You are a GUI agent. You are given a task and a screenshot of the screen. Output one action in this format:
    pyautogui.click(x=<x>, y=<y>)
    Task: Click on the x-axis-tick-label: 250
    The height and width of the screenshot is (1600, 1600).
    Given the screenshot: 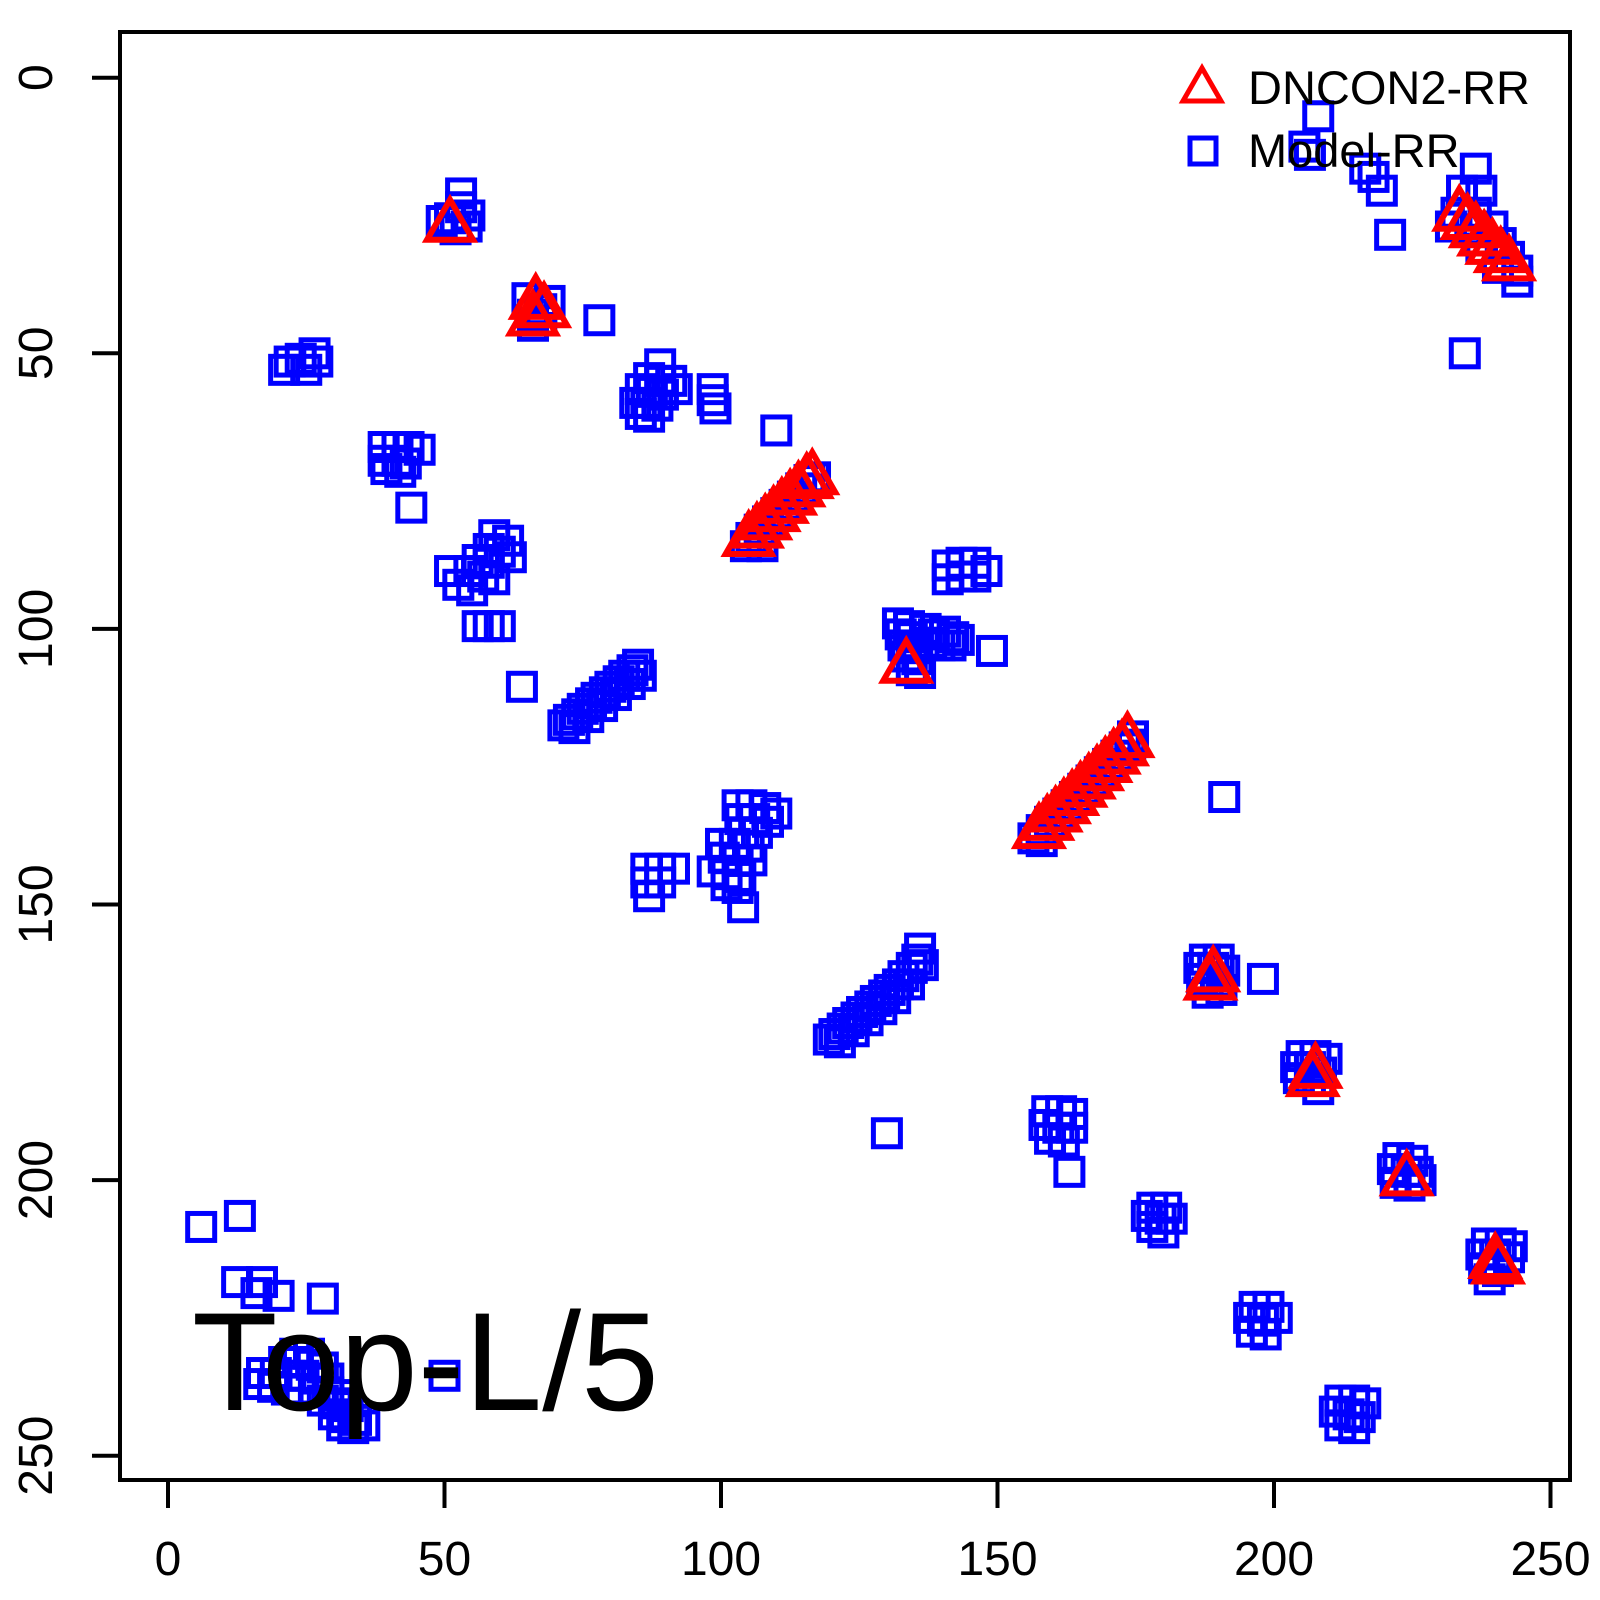 What is the action you would take?
    pyautogui.click(x=1550, y=1559)
    